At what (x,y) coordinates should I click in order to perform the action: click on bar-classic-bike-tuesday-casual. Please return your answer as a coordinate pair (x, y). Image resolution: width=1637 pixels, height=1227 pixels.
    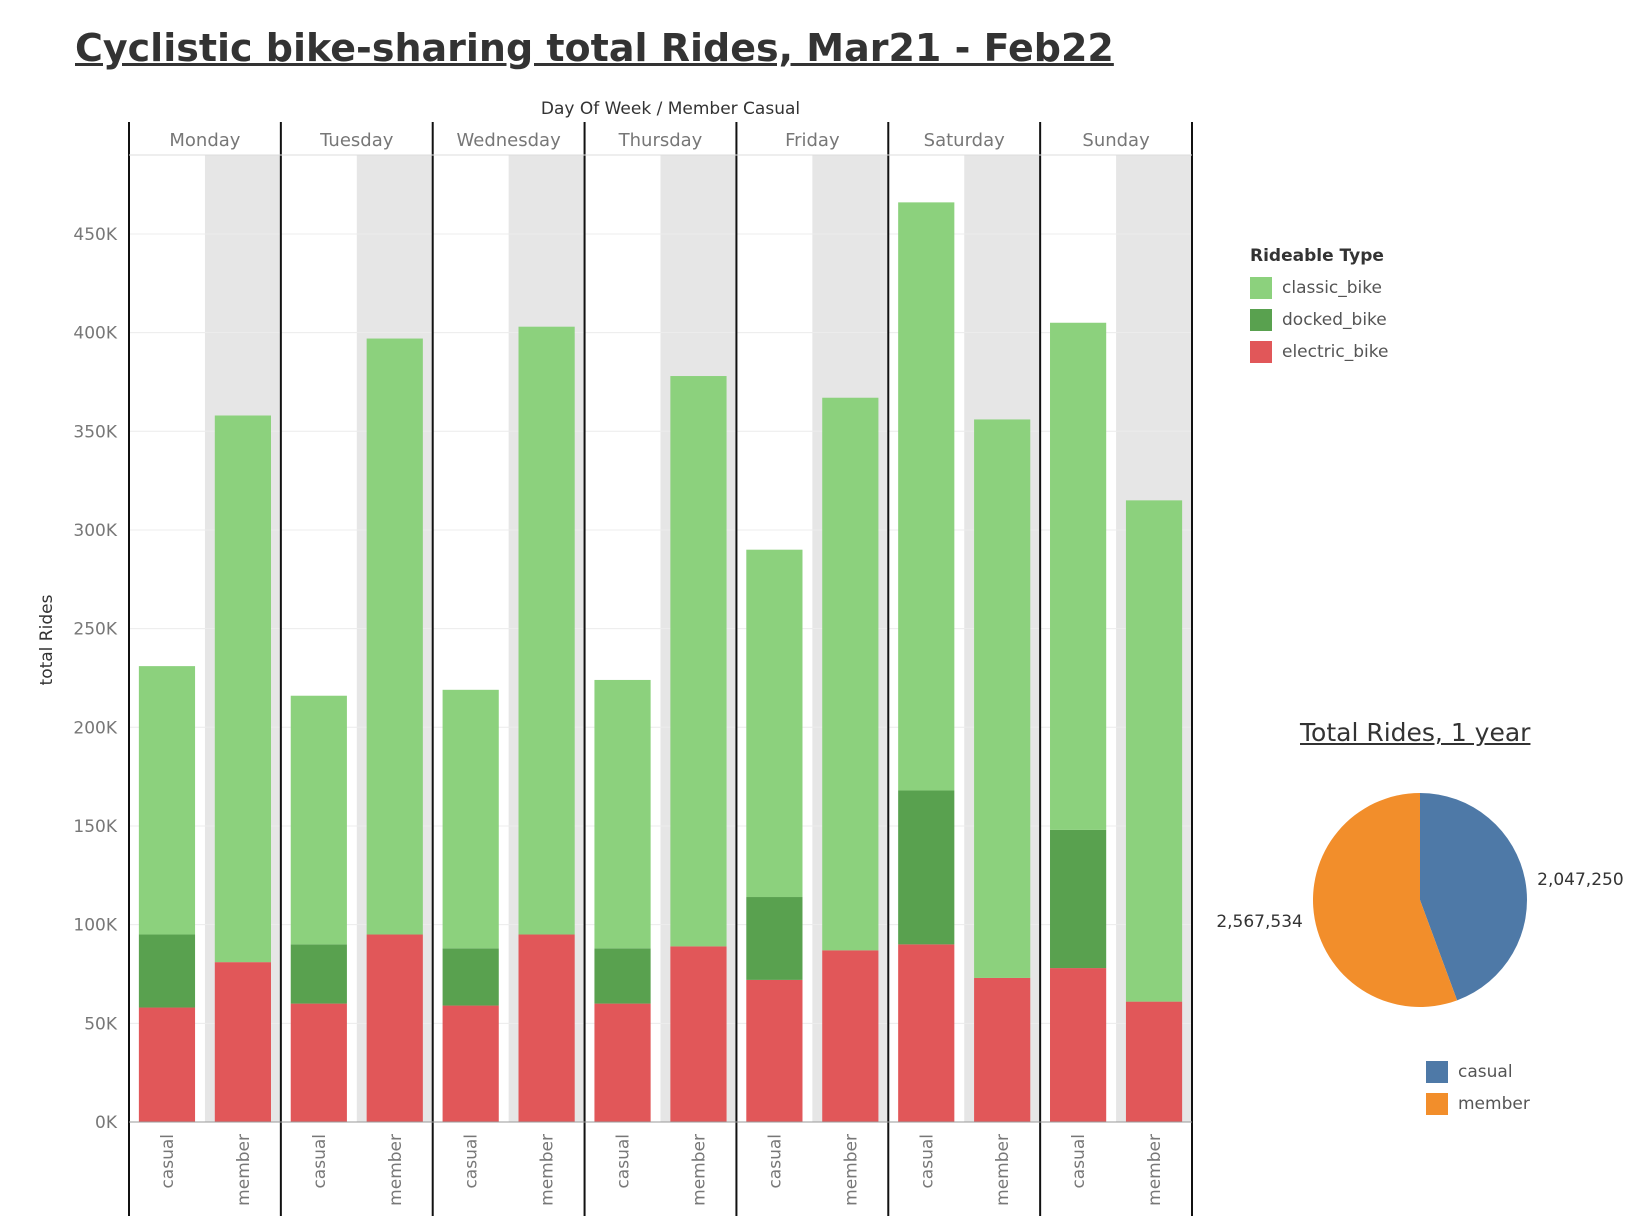
    Looking at the image, I should click on (318, 820).